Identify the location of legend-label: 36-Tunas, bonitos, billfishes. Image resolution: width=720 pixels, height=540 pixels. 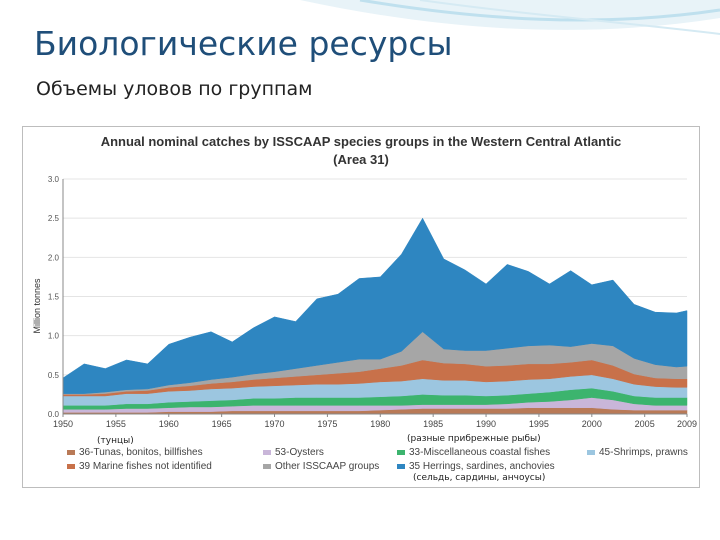
(141, 452).